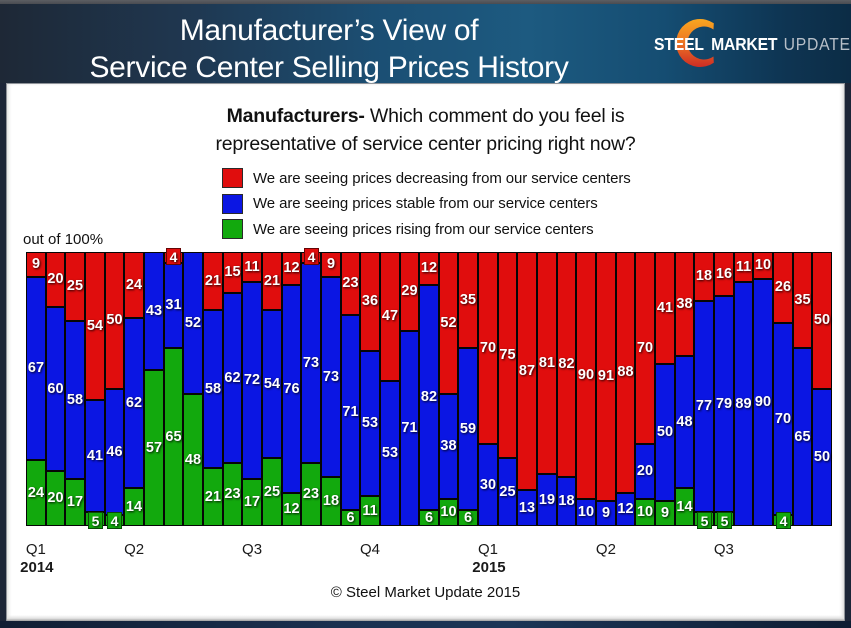 This screenshot has width=851, height=628. What do you see at coordinates (232, 378) in the screenshot?
I see `bar-segment: 62` at bounding box center [232, 378].